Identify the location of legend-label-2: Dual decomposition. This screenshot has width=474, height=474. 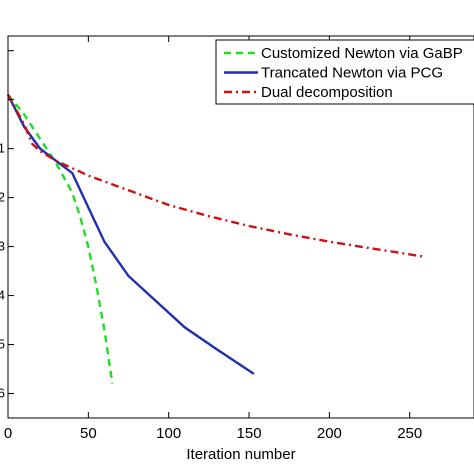
(327, 92).